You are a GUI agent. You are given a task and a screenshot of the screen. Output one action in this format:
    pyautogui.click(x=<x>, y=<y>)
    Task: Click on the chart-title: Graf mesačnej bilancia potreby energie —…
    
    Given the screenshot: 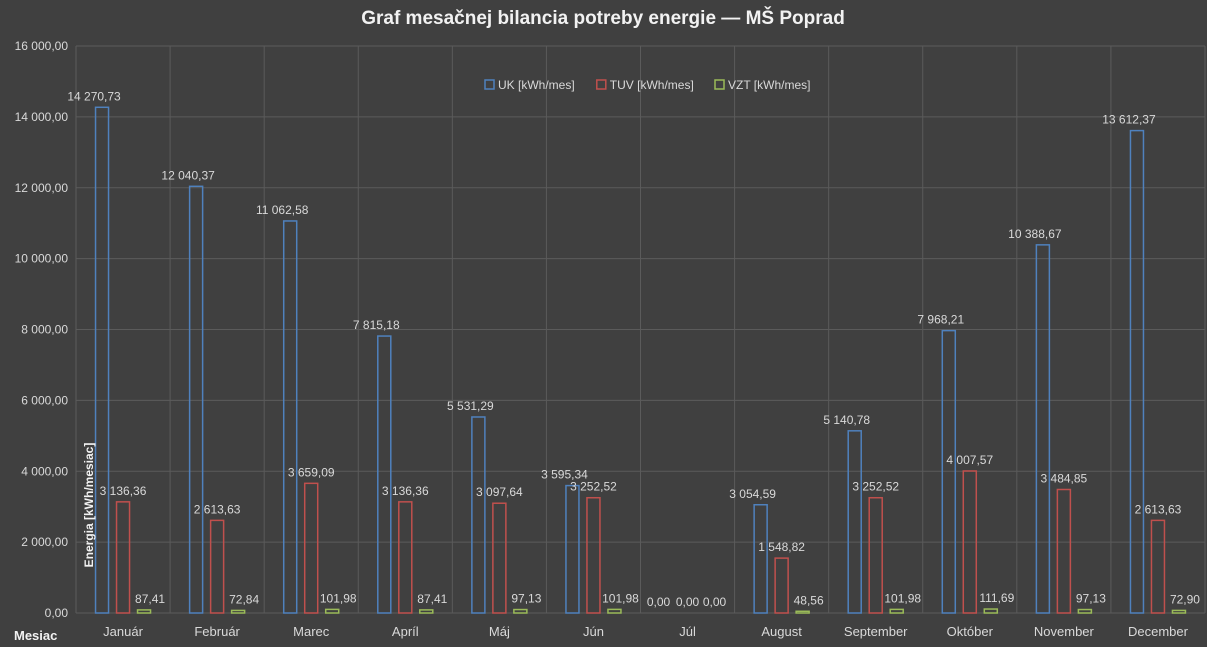 What is the action you would take?
    pyautogui.click(x=603, y=18)
    